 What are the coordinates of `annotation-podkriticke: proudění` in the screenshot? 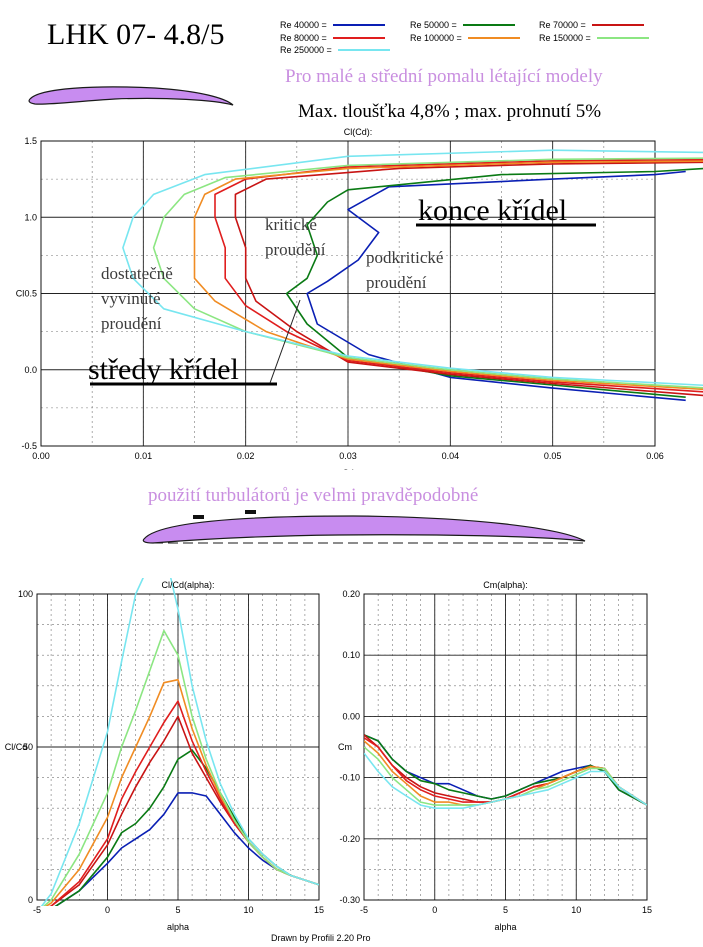 It's located at (396, 282).